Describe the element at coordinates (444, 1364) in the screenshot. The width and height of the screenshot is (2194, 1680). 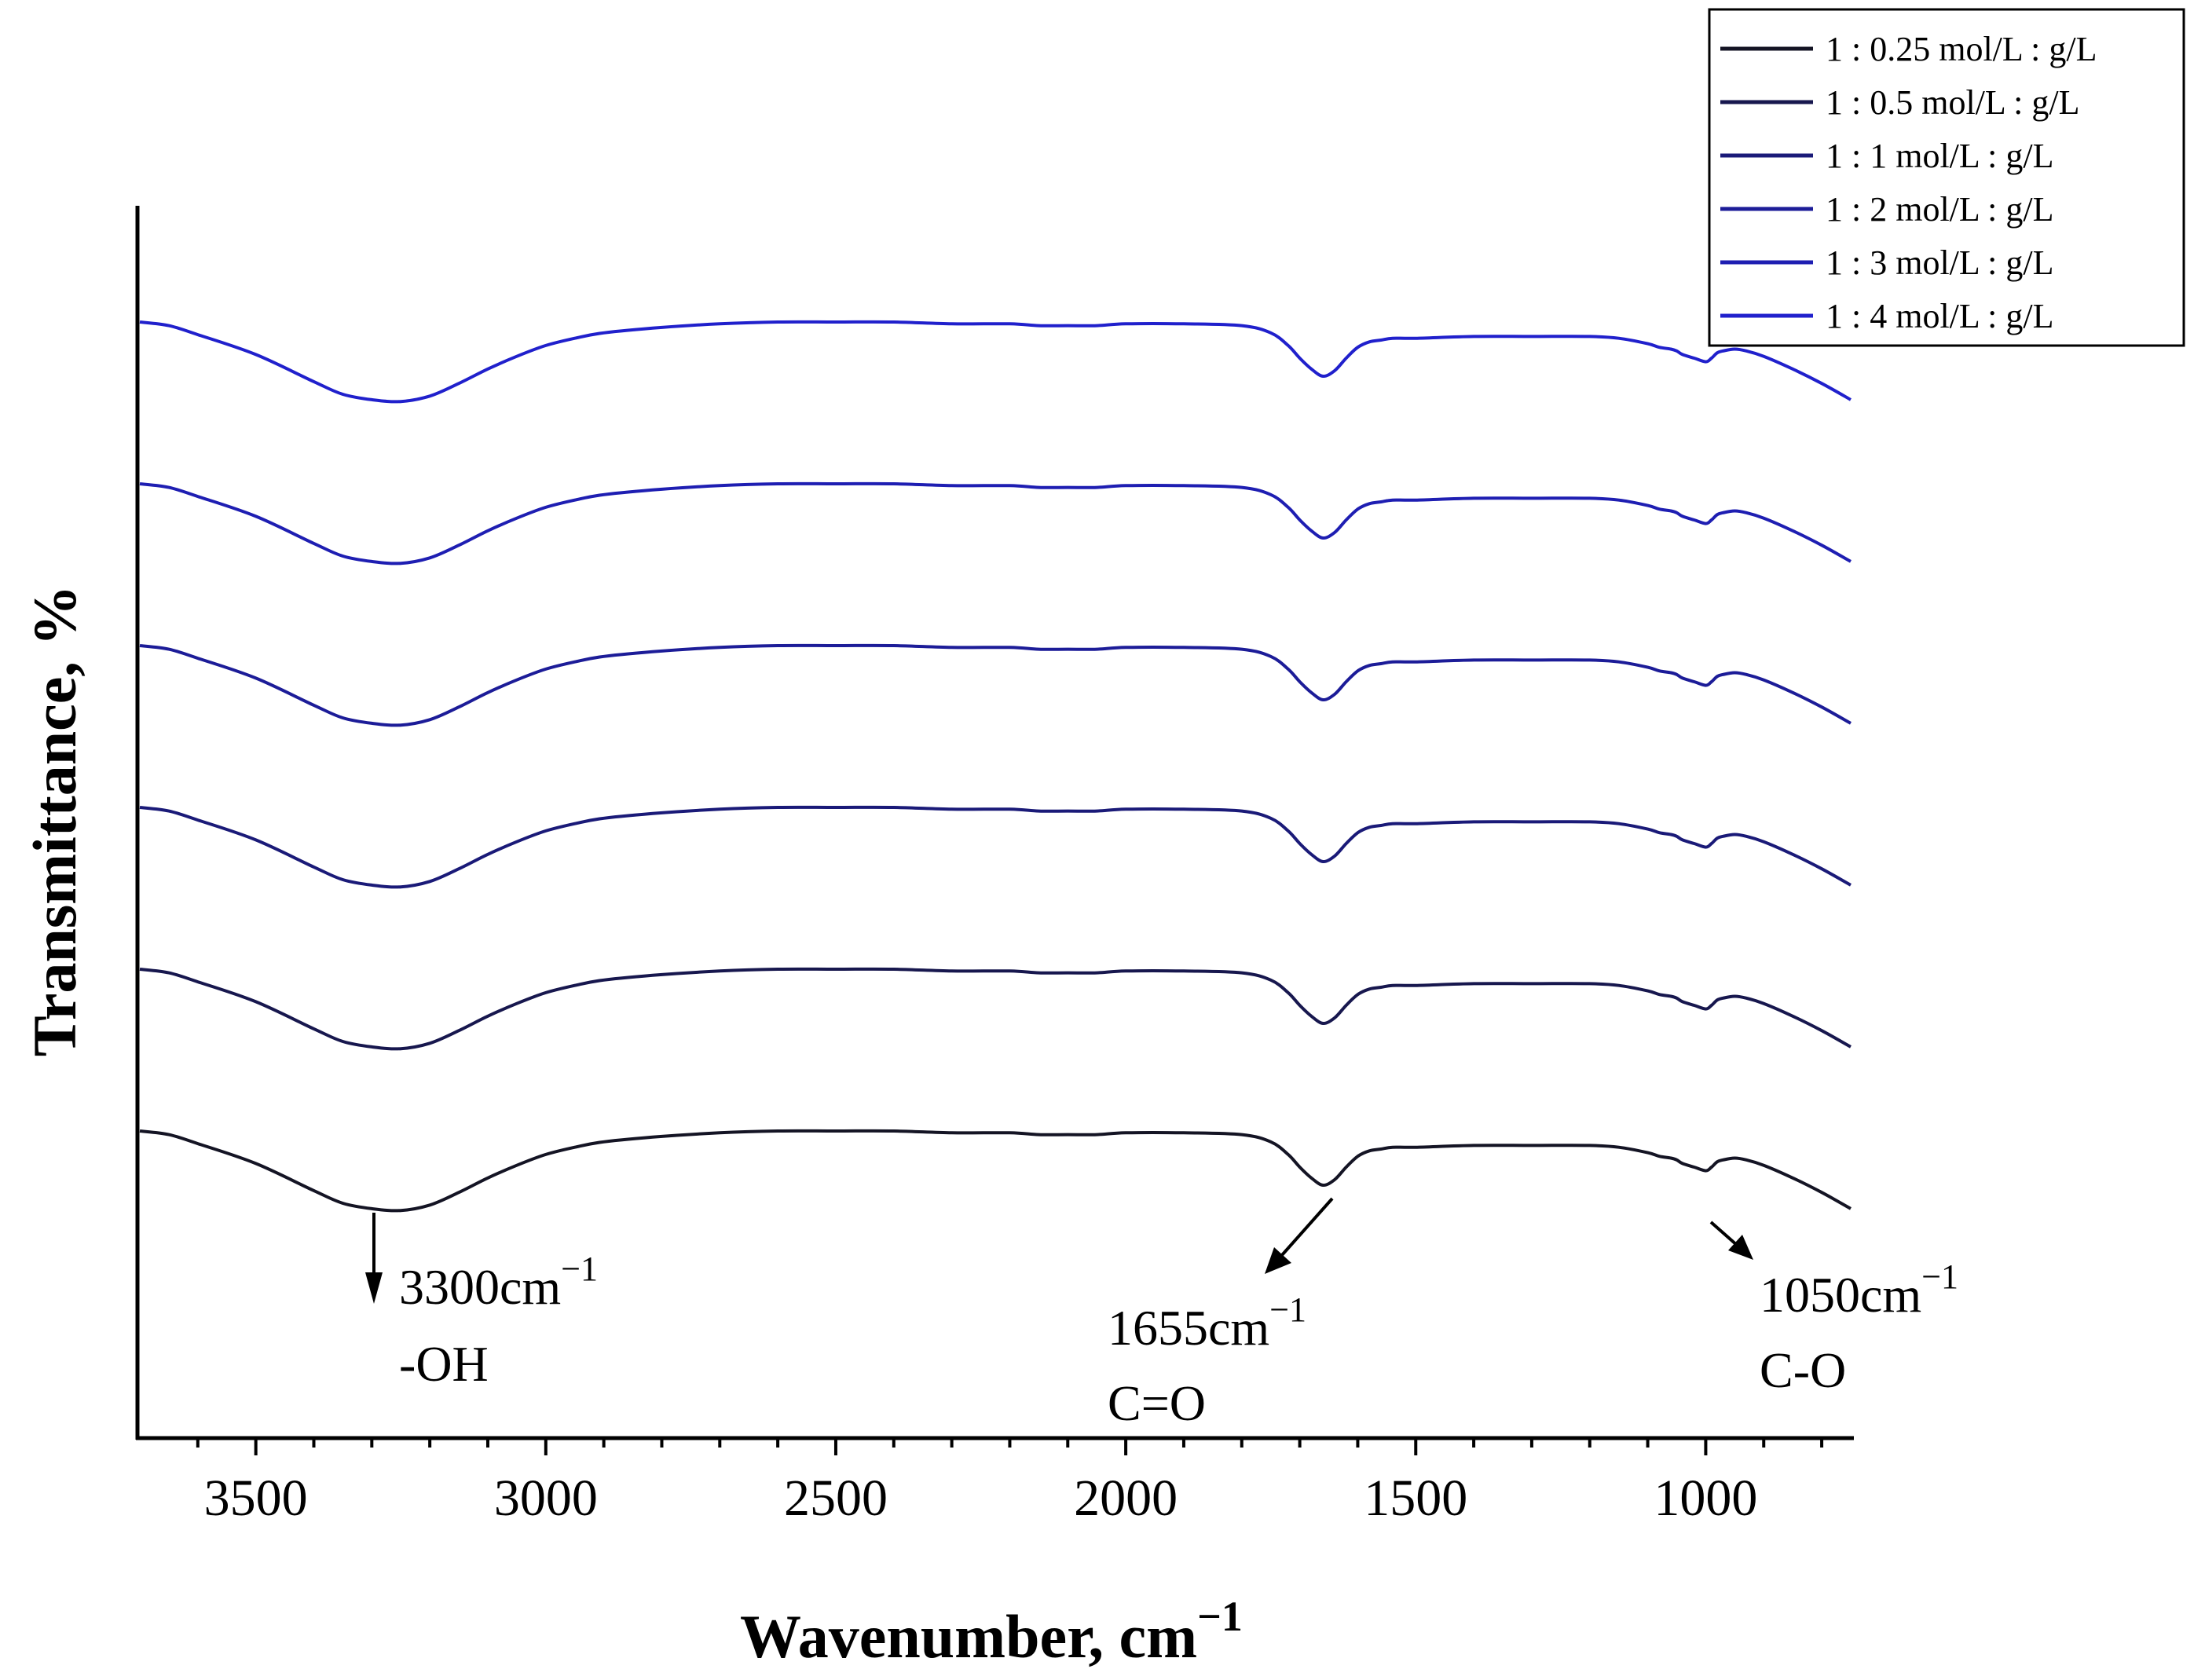
I see `annot-oh-group: -OH` at that location.